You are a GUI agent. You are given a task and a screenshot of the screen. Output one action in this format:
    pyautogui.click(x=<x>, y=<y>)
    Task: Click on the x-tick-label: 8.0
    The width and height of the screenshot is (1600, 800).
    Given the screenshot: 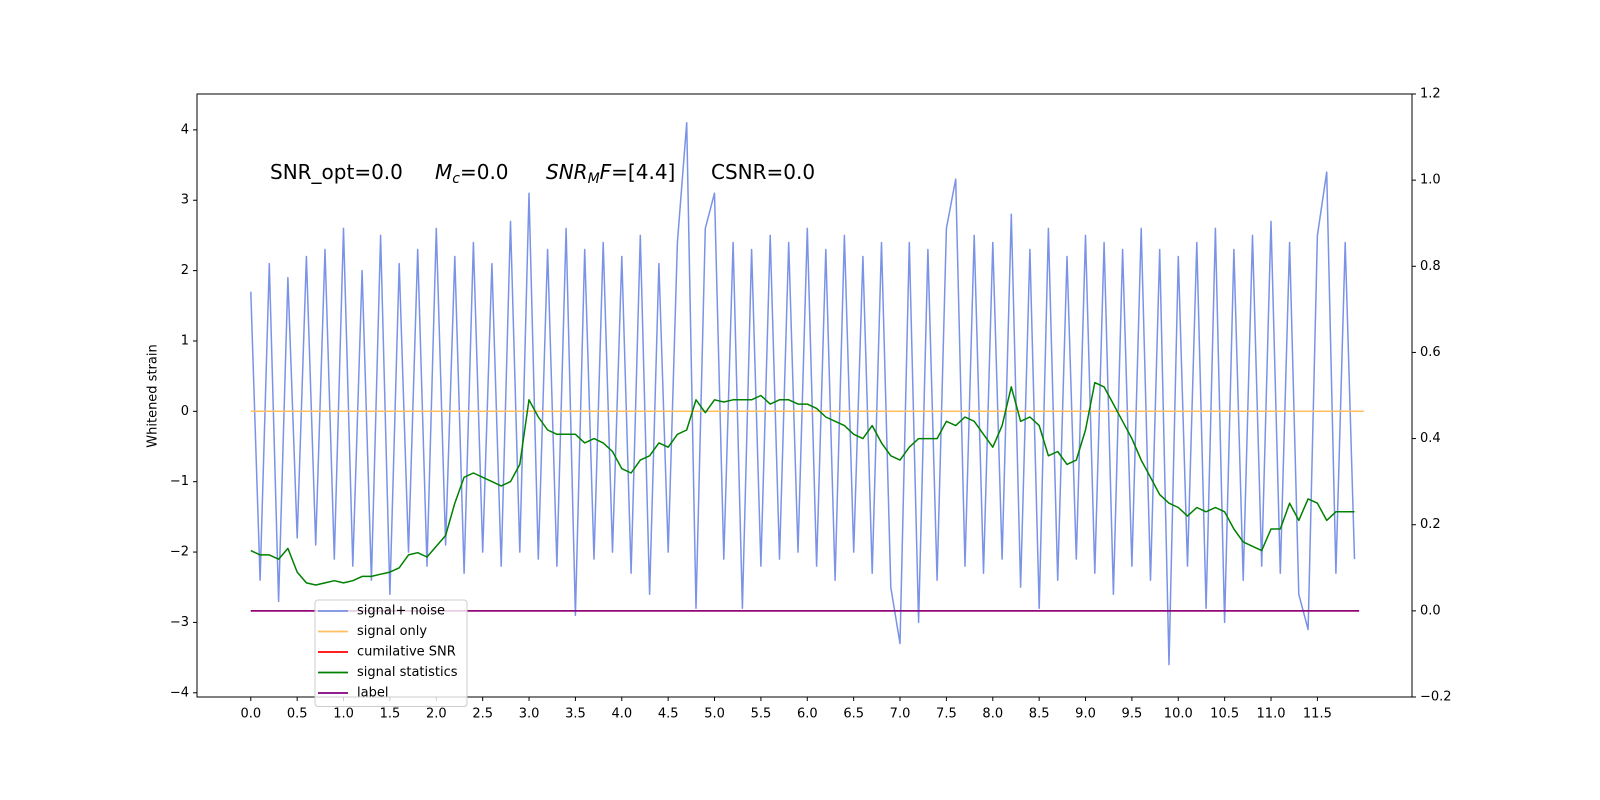 What is the action you would take?
    pyautogui.click(x=992, y=714)
    